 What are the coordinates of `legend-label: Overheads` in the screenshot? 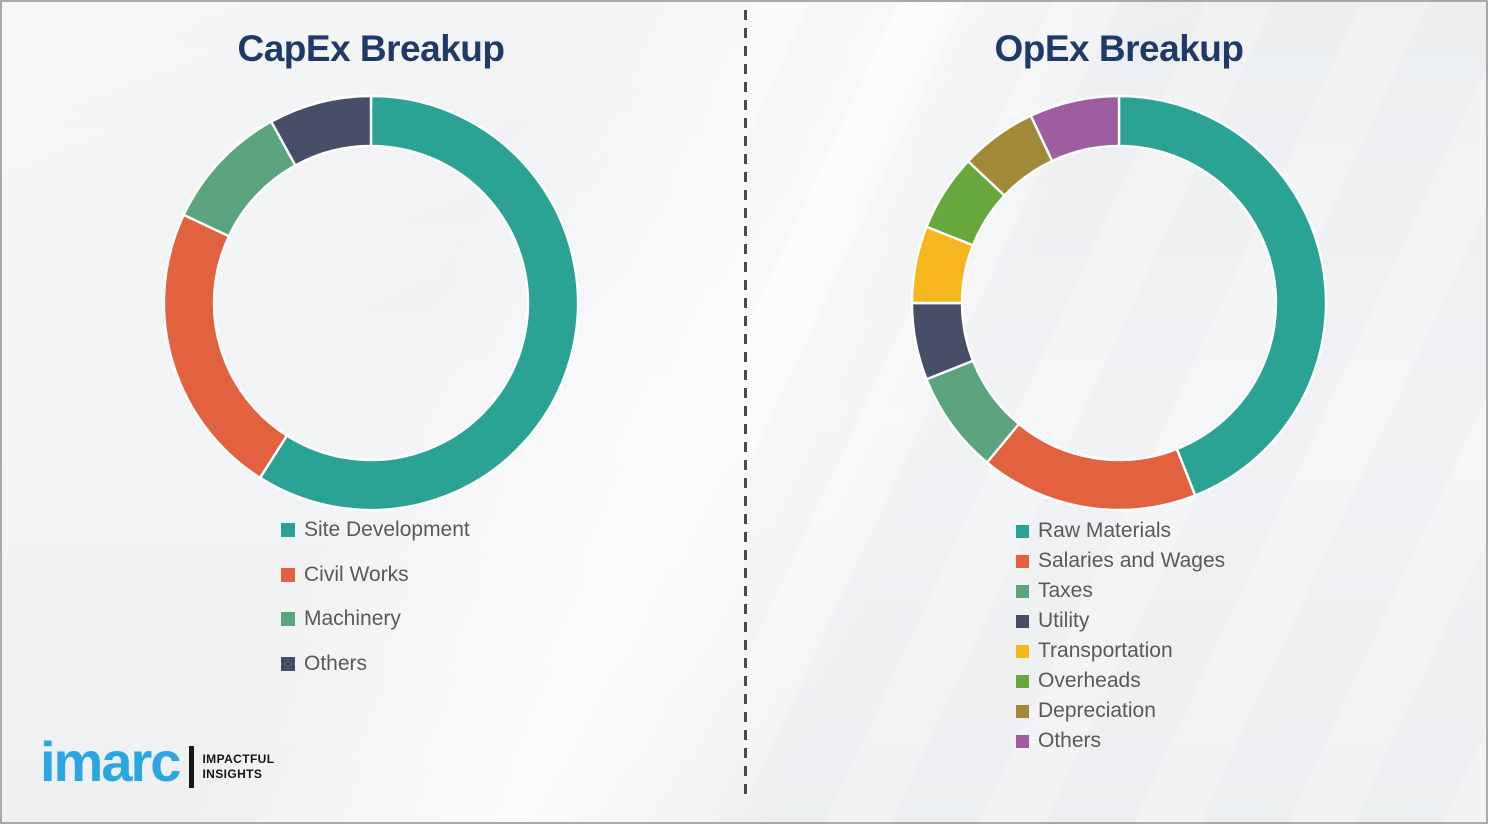 It's located at (1089, 680).